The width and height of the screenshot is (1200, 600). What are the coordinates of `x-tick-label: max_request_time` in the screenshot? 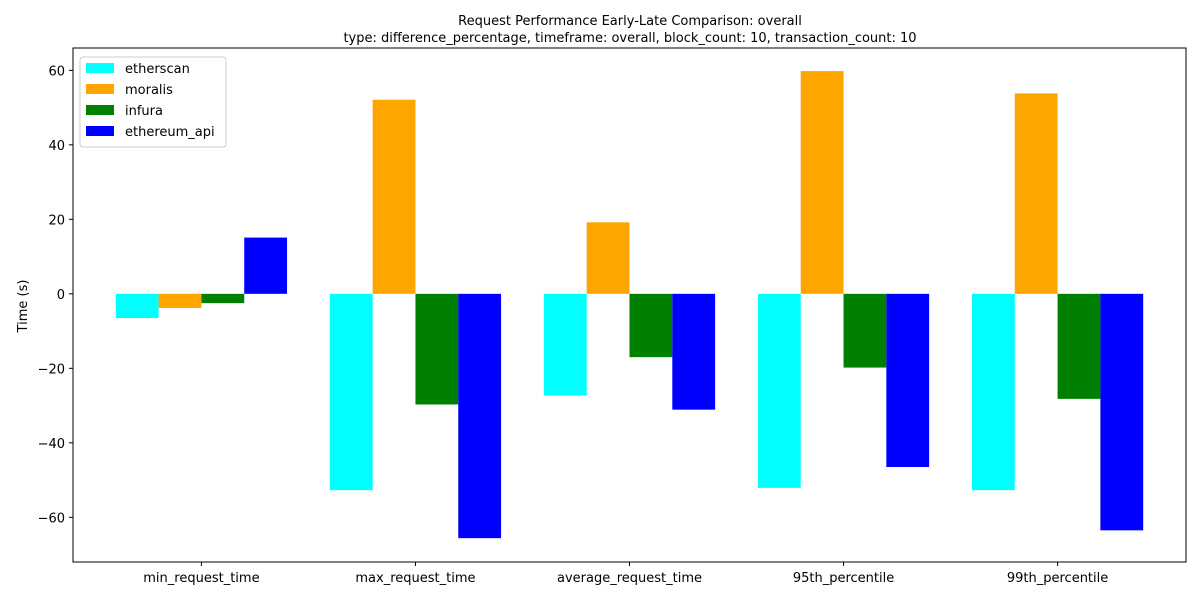 It's located at (415, 578).